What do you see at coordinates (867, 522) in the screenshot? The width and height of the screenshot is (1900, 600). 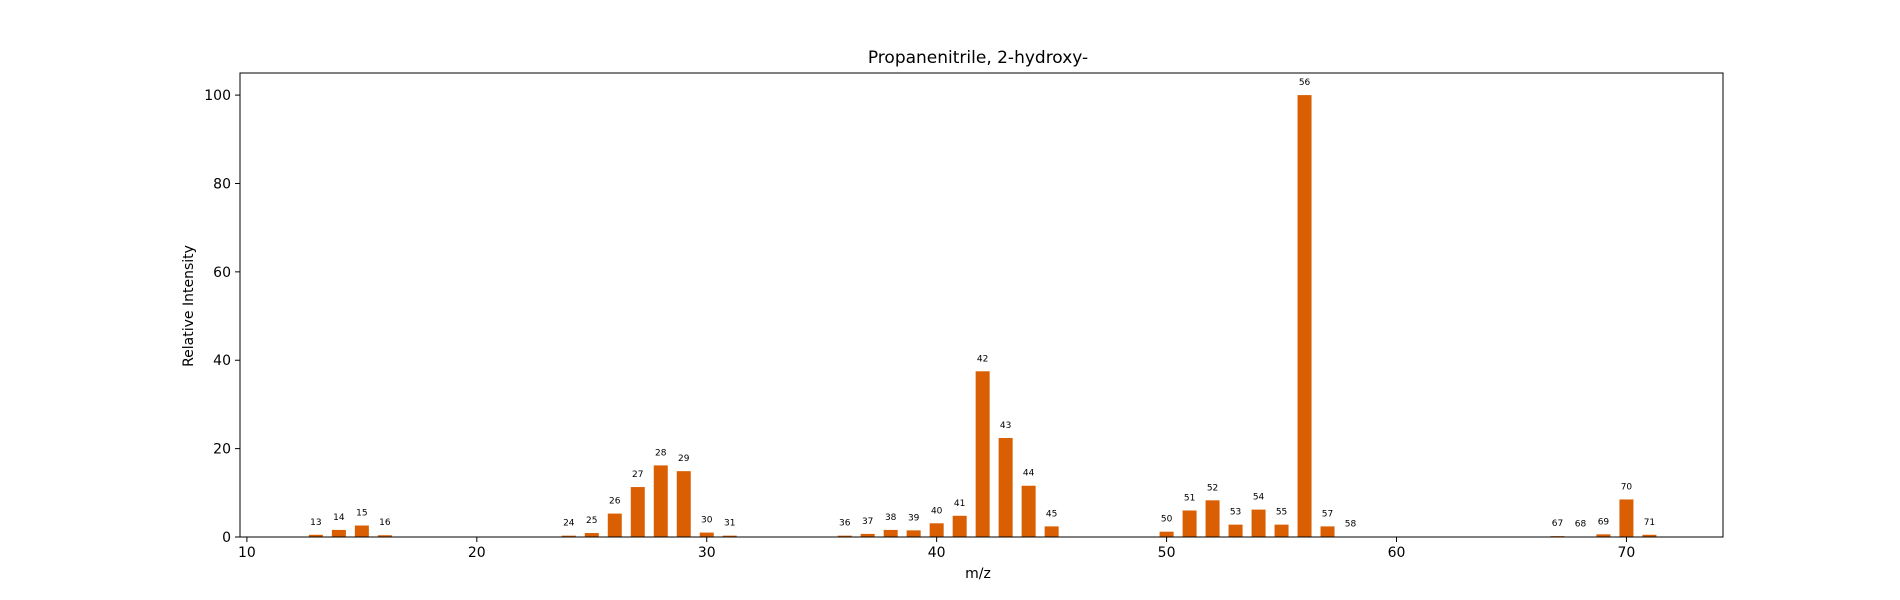 I see `bar-label-mz-37: 37` at bounding box center [867, 522].